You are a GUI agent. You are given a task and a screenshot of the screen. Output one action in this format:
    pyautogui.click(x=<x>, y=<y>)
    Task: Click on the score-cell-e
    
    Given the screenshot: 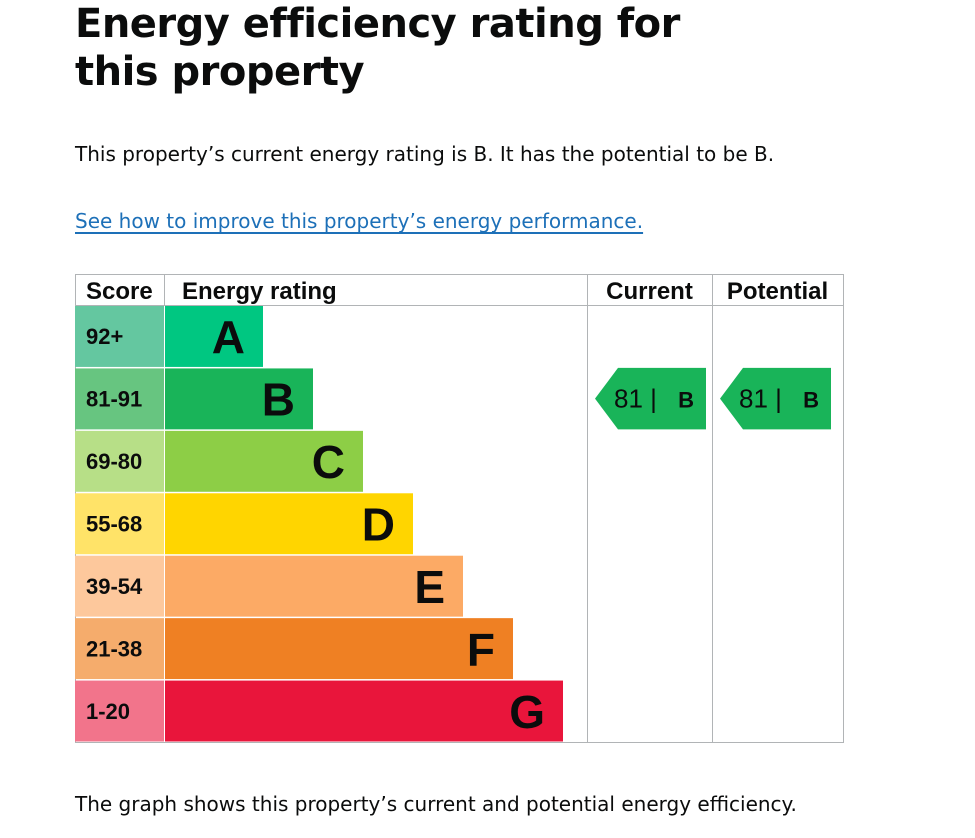 What is the action you would take?
    pyautogui.click(x=119, y=586)
    